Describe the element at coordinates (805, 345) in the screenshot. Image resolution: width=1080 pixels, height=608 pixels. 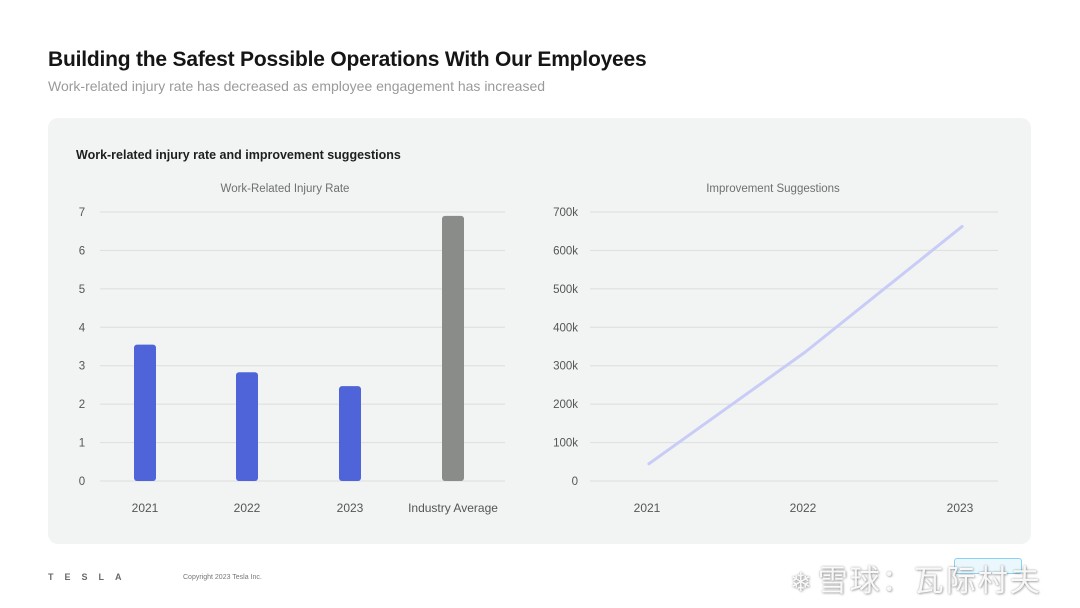
I see `series-line` at that location.